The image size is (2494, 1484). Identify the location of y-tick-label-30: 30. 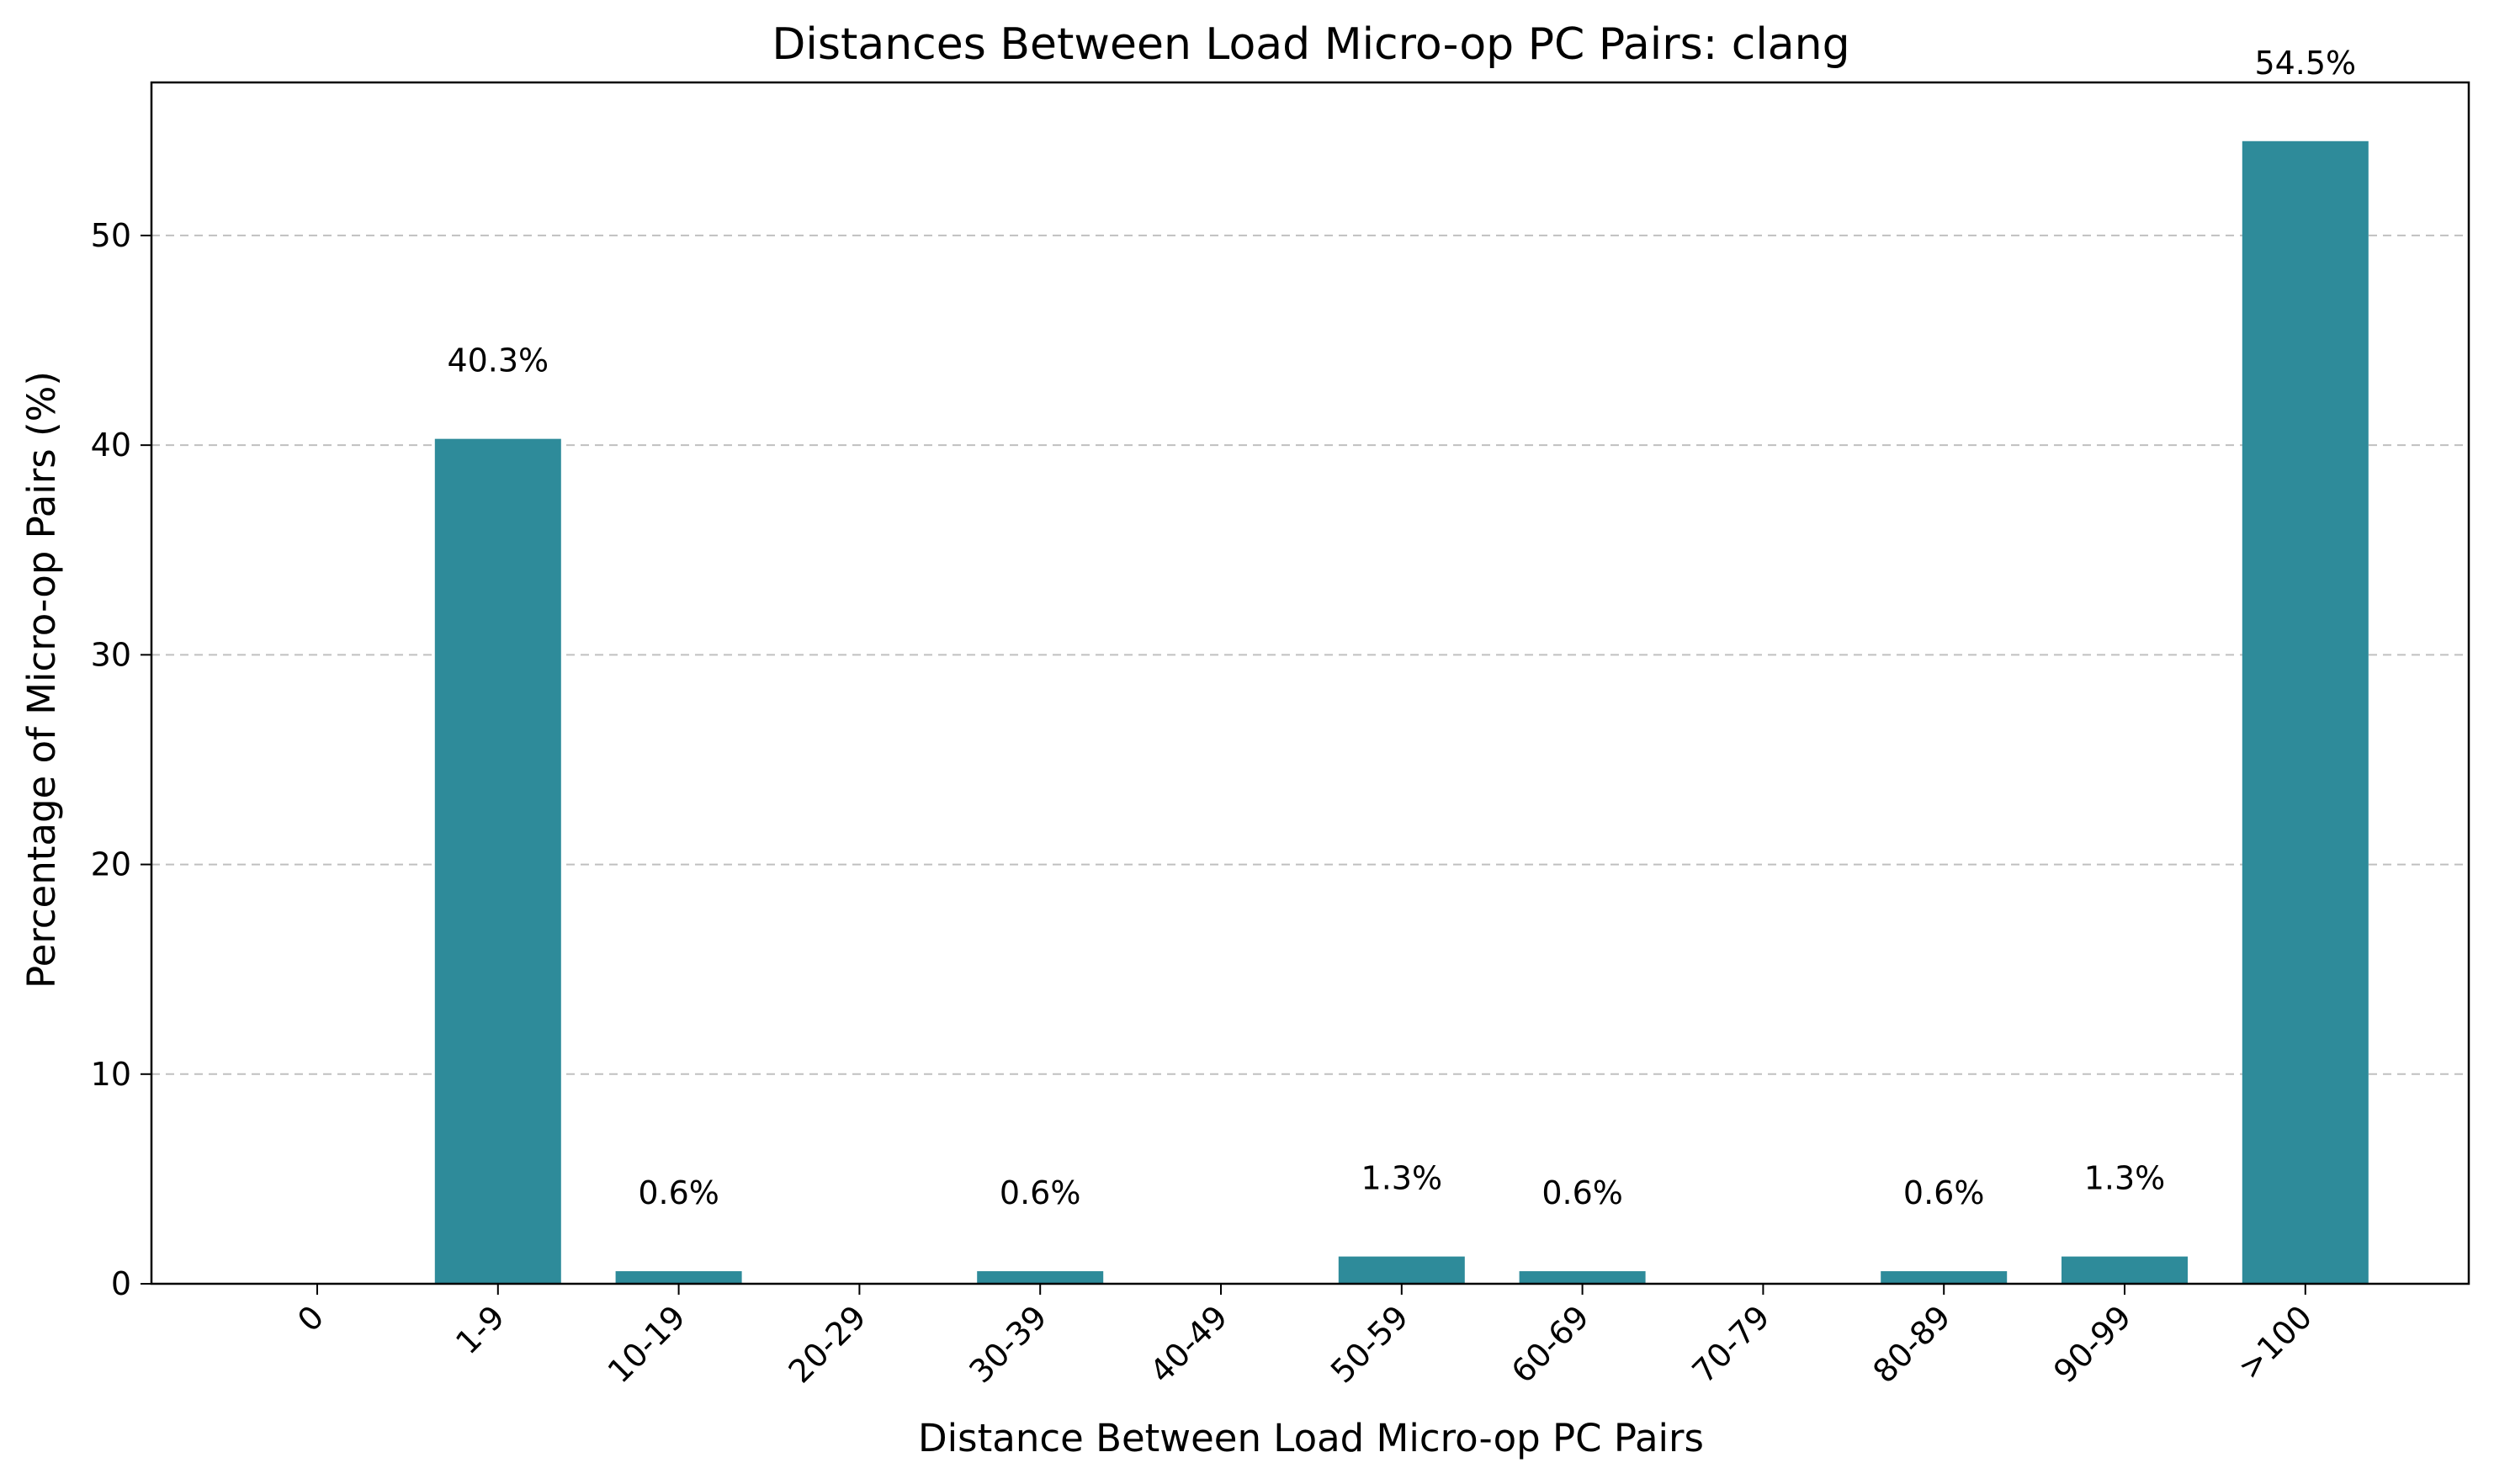
(111, 654).